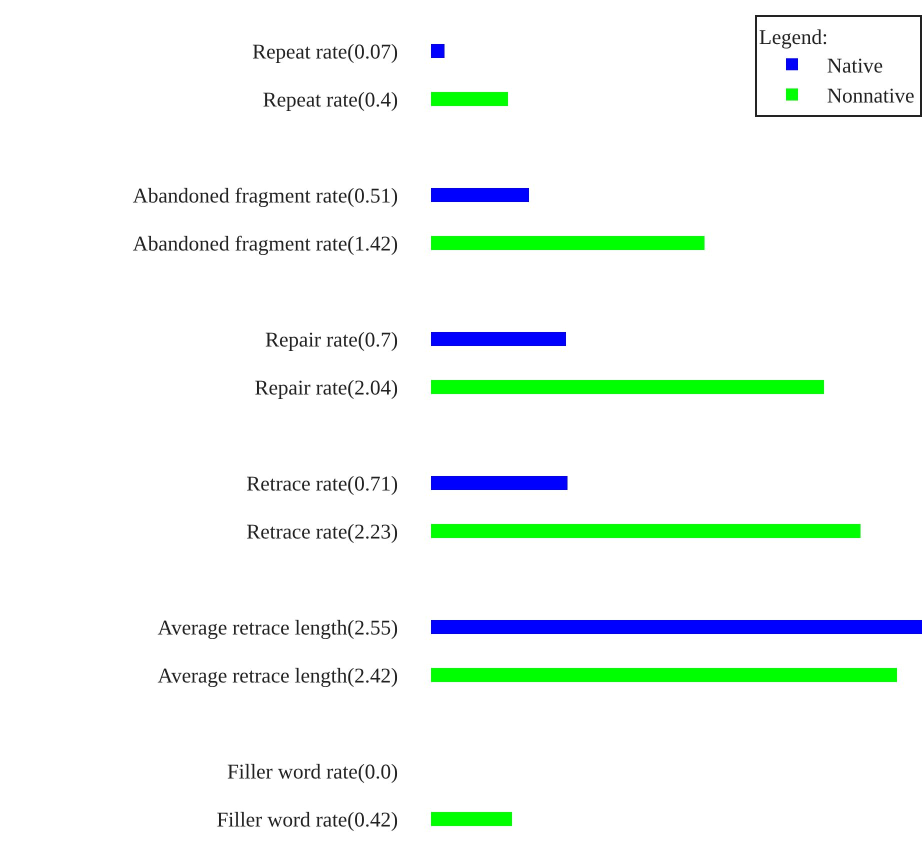 Image resolution: width=922 pixels, height=844 pixels. I want to click on legend-title: Legend:, so click(793, 37).